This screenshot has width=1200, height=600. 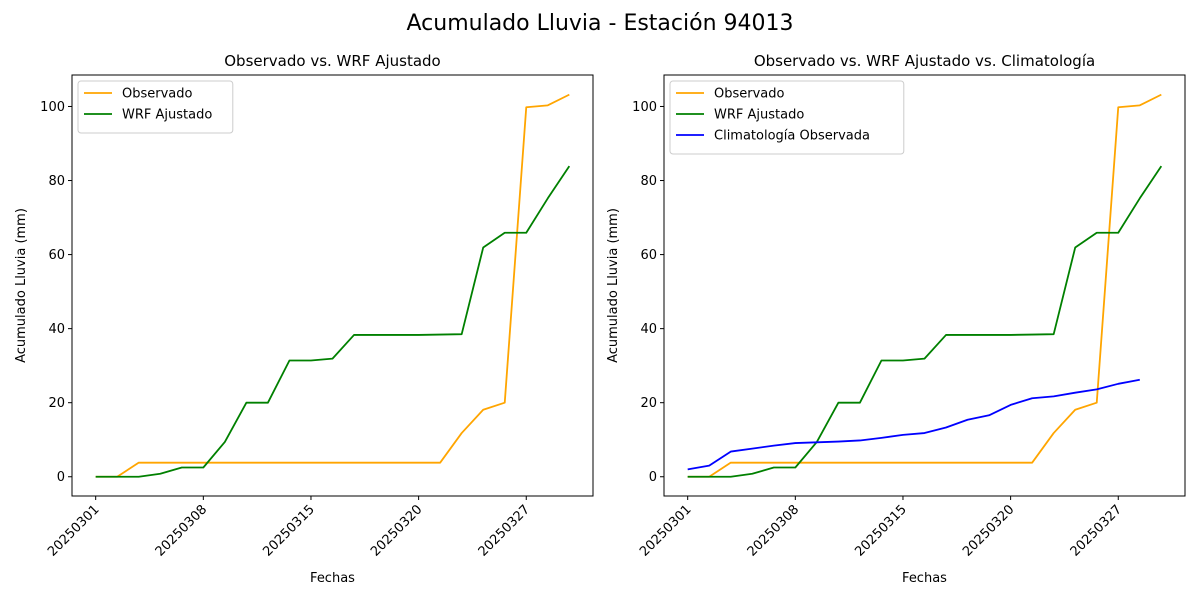 What do you see at coordinates (332, 61) in the screenshot?
I see `chart-title: Observado vs. WRF Ajustado` at bounding box center [332, 61].